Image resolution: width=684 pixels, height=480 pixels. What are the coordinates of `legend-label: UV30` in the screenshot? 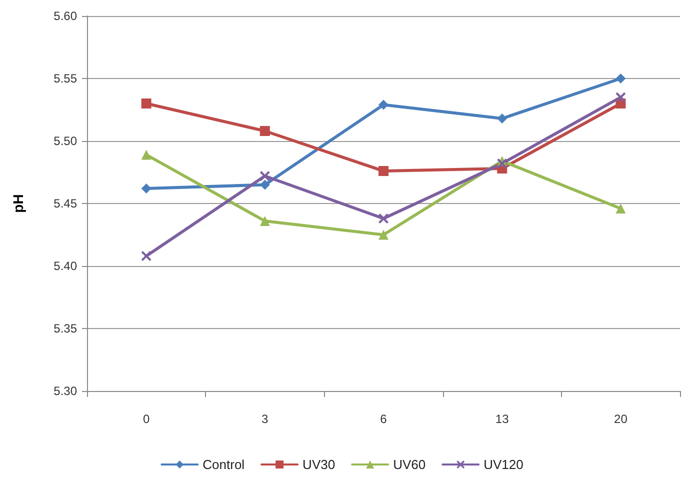 It's located at (319, 464).